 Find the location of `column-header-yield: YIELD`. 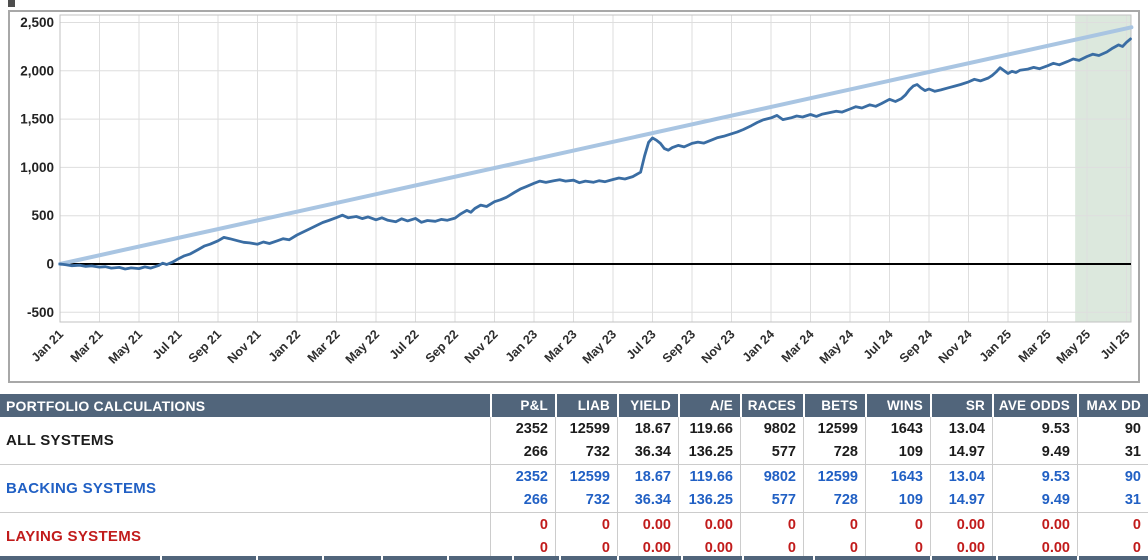

column-header-yield: YIELD is located at coordinates (647, 405).